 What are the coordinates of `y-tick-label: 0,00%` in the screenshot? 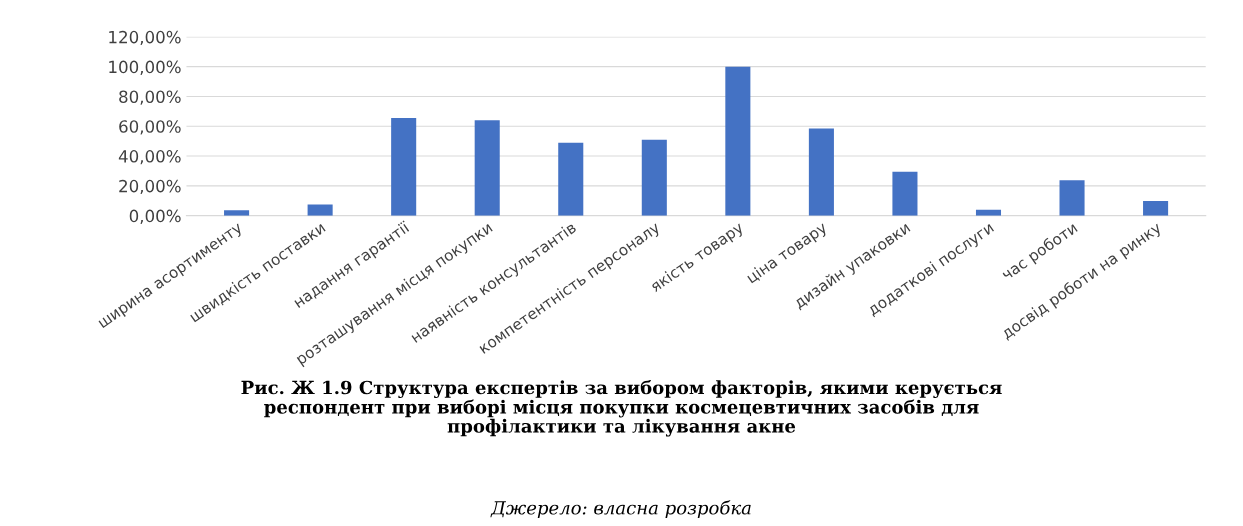 It's located at (155, 216).